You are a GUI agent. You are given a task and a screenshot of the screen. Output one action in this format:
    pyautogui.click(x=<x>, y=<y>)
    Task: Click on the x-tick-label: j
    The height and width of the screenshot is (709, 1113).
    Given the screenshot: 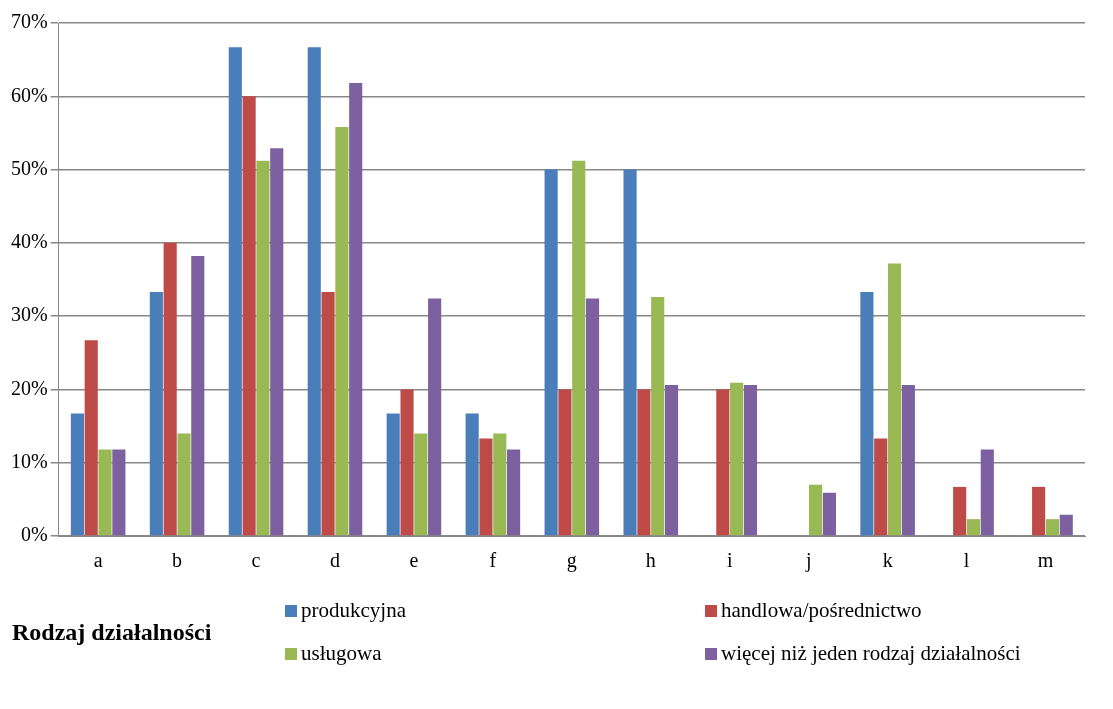 What is the action you would take?
    pyautogui.click(x=808, y=561)
    